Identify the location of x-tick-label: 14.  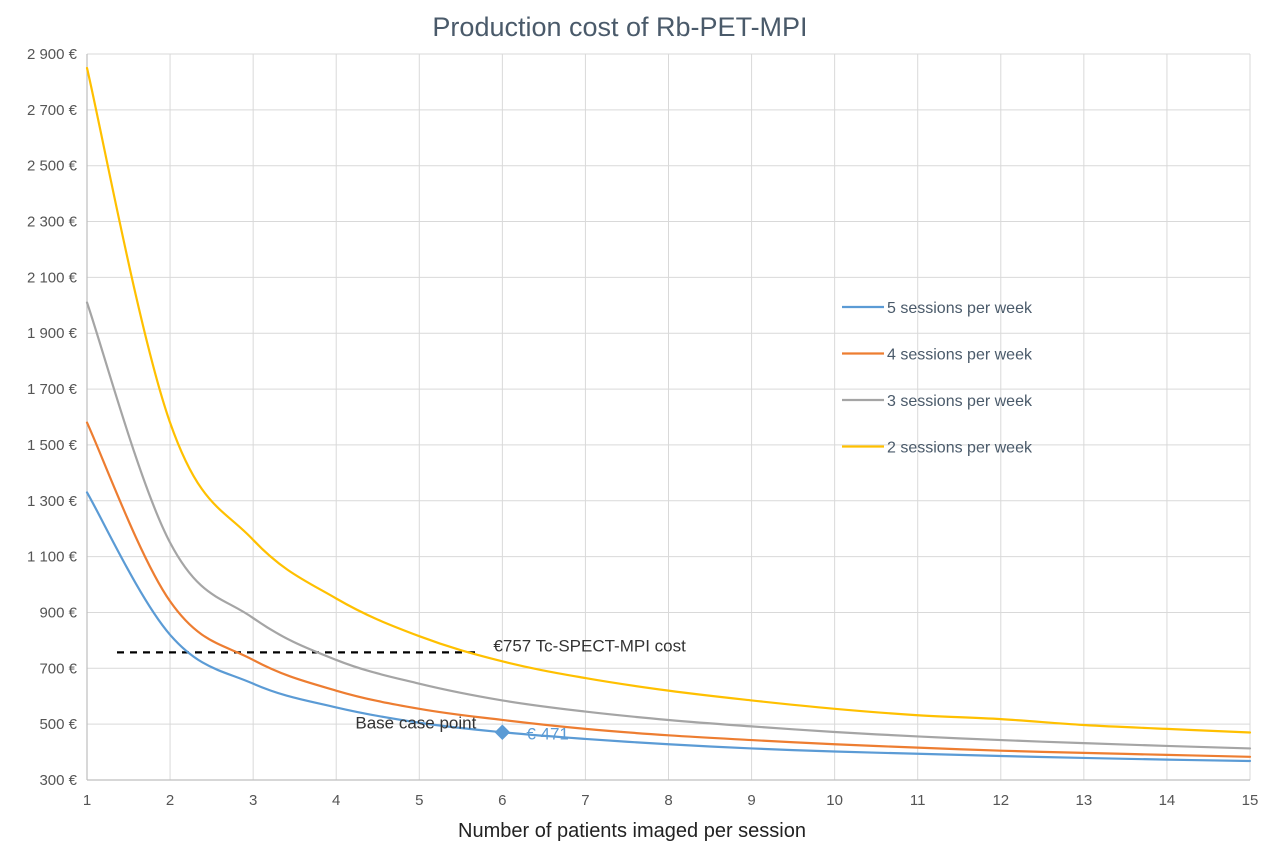
(1167, 800).